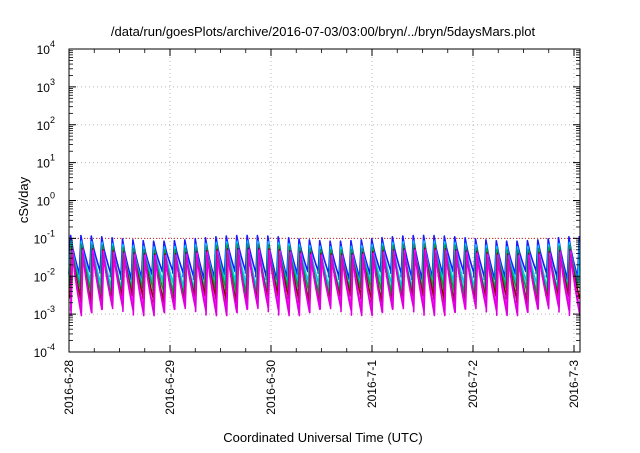  Describe the element at coordinates (271, 387) in the screenshot. I see `x-tick-label: 2016-6-30` at that location.